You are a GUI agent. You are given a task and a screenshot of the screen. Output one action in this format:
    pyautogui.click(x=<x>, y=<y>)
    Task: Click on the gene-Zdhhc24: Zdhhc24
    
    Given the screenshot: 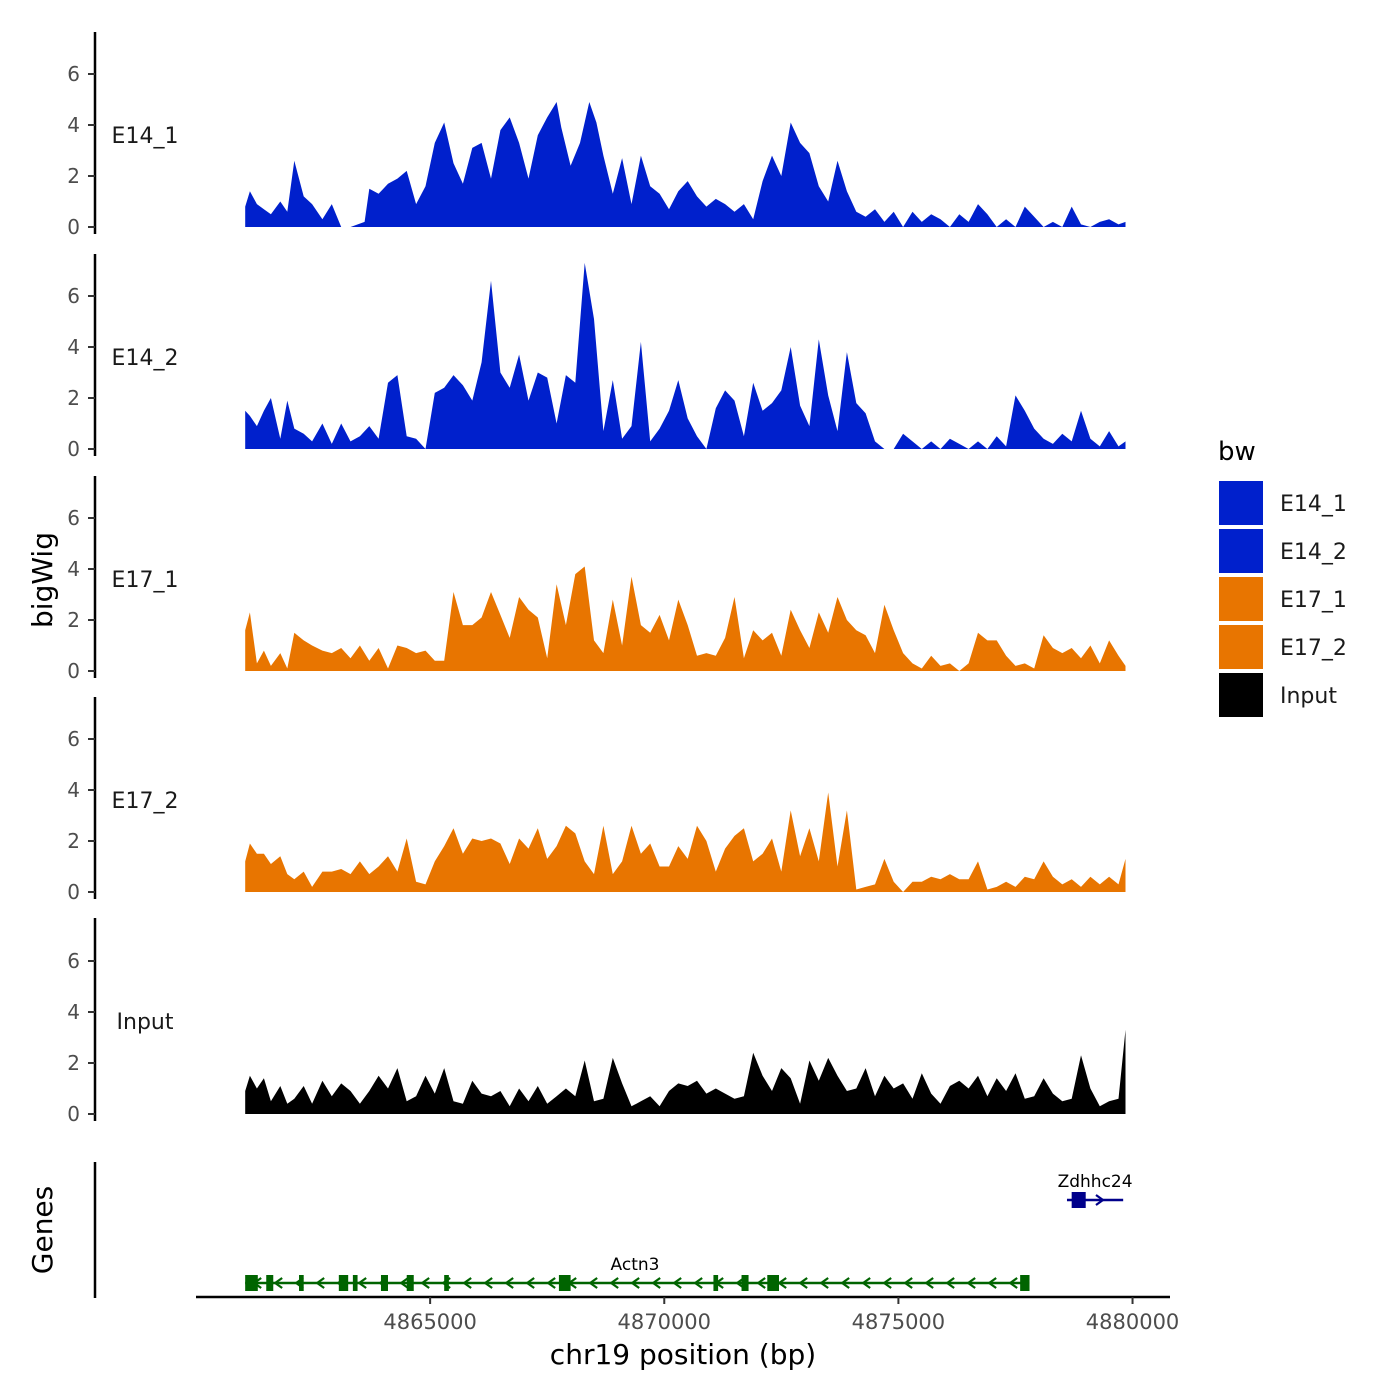 What is the action you would take?
    pyautogui.click(x=1095, y=1190)
    